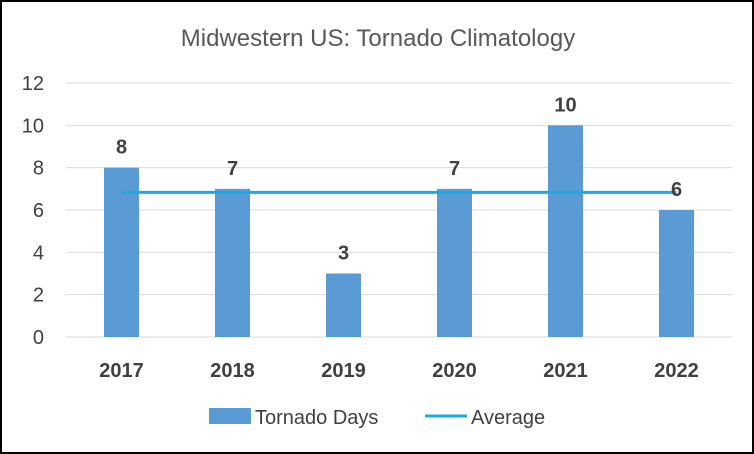  What do you see at coordinates (33, 126) in the screenshot?
I see `y-tick-label: 10` at bounding box center [33, 126].